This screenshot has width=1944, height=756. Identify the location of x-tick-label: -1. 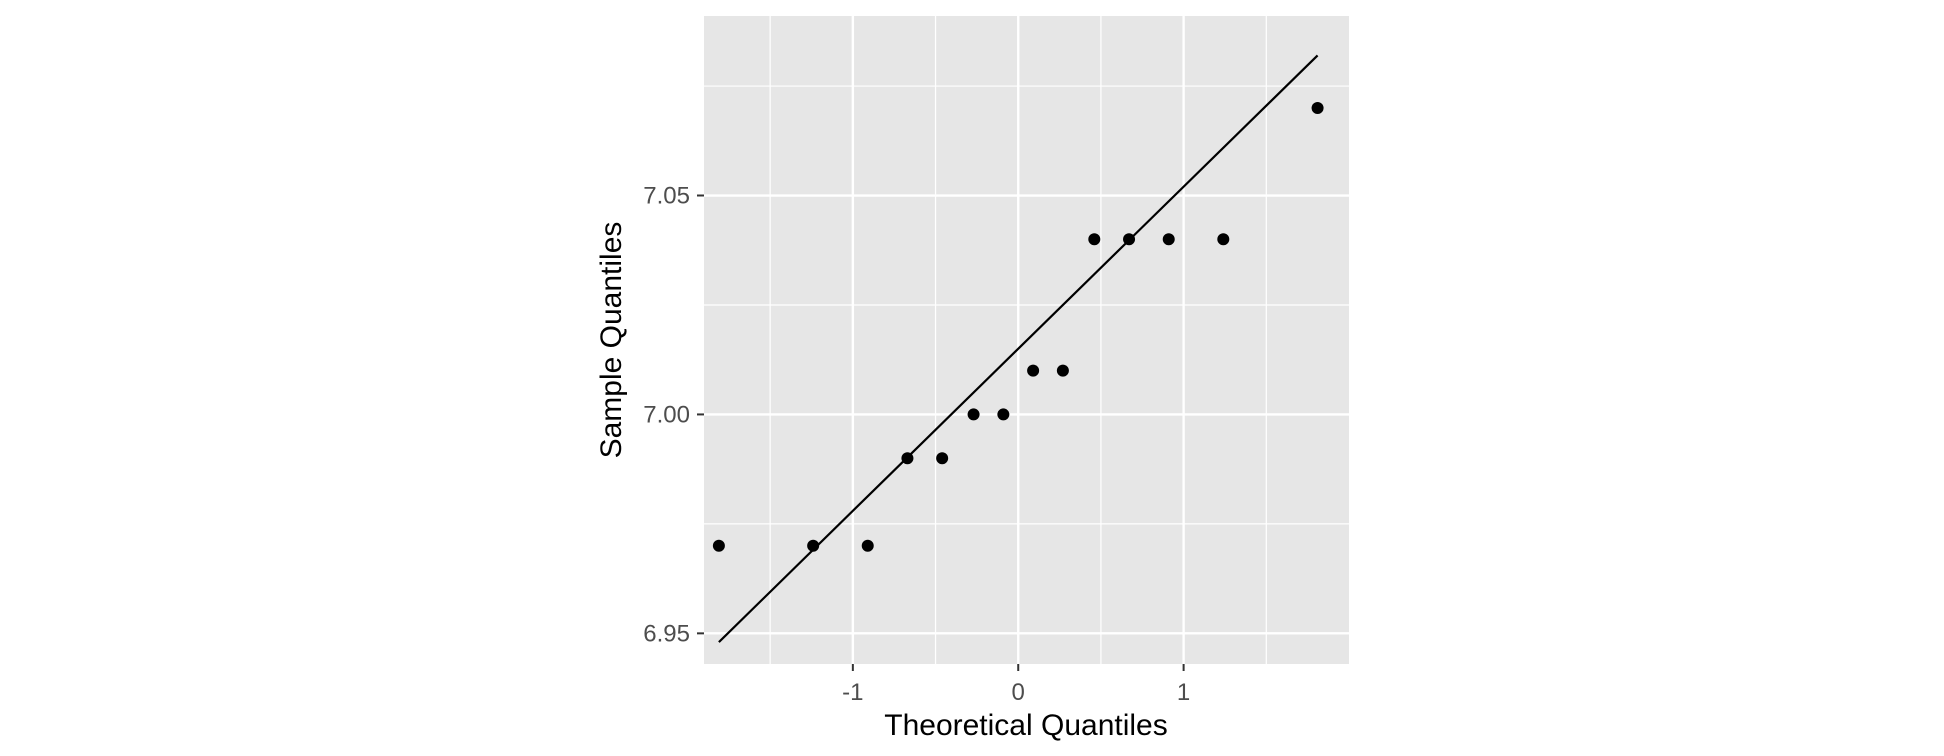
(852, 692).